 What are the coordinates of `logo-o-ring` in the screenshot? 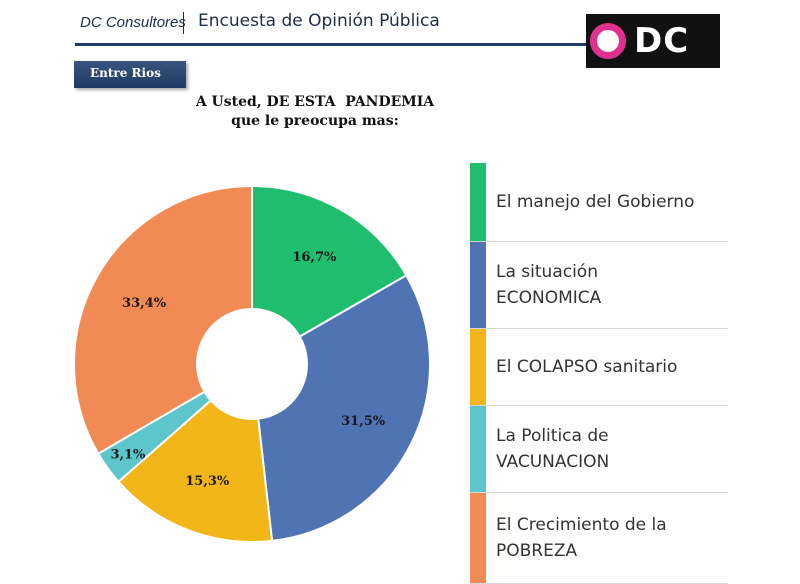 It's located at (608, 41).